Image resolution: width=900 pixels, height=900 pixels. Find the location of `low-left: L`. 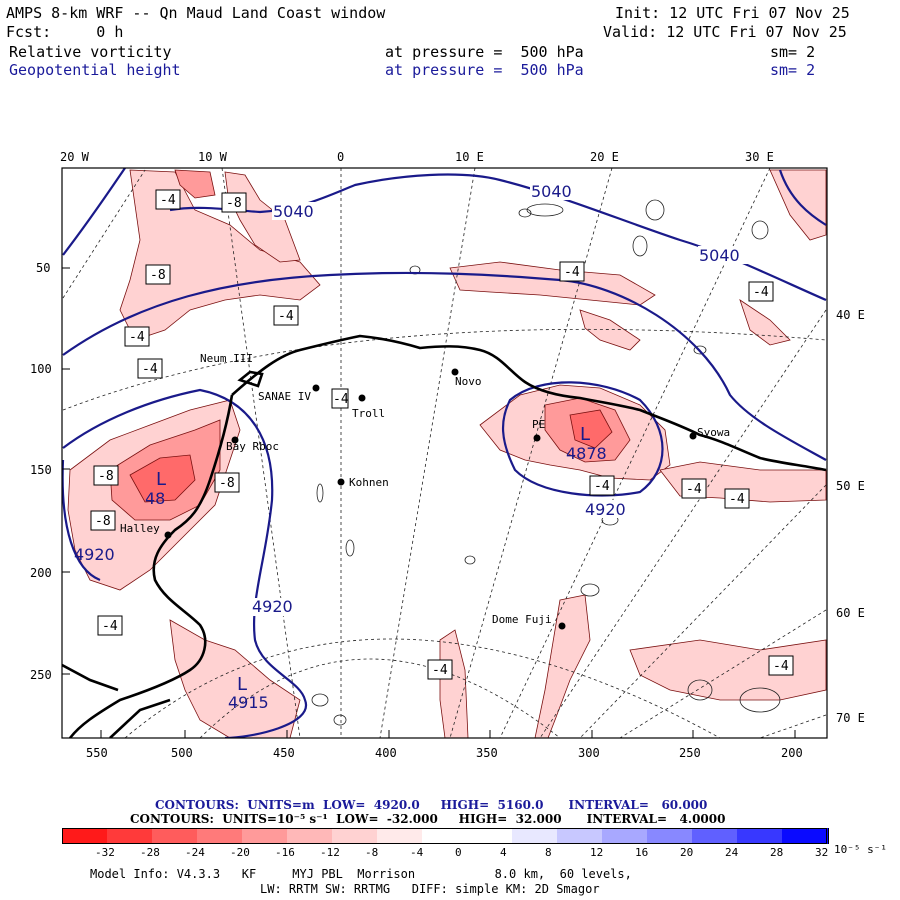

low-left: L is located at coordinates (161, 479).